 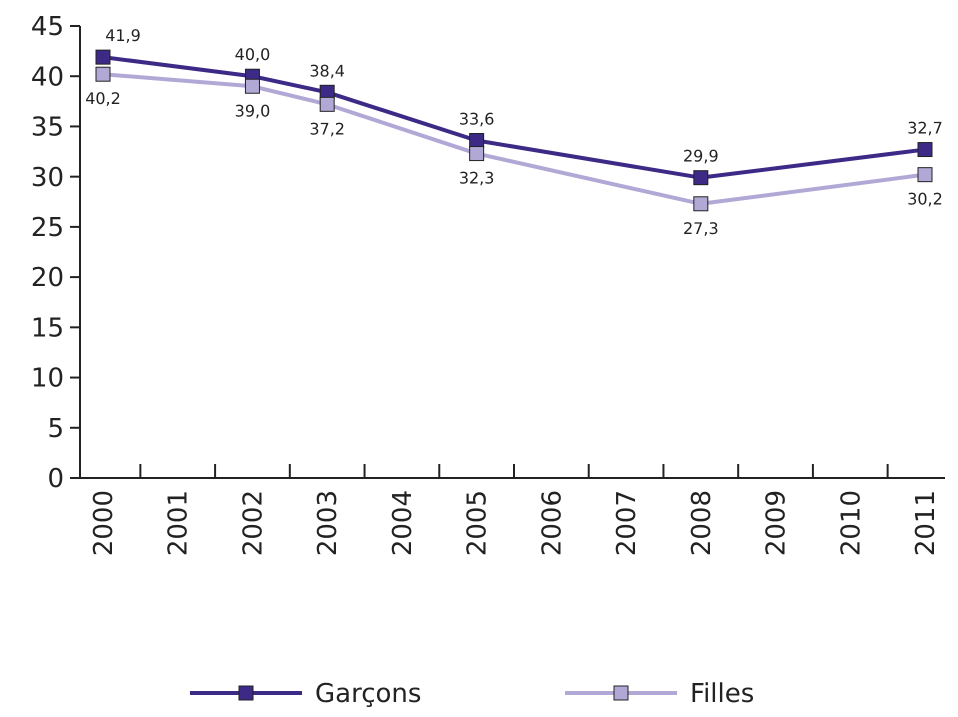 I want to click on data-label: 41,9, so click(x=123, y=36).